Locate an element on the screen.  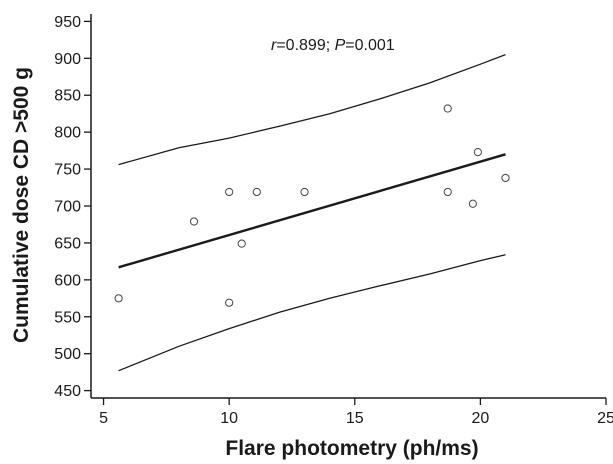
y-tick-label: 600 is located at coordinates (67, 280).